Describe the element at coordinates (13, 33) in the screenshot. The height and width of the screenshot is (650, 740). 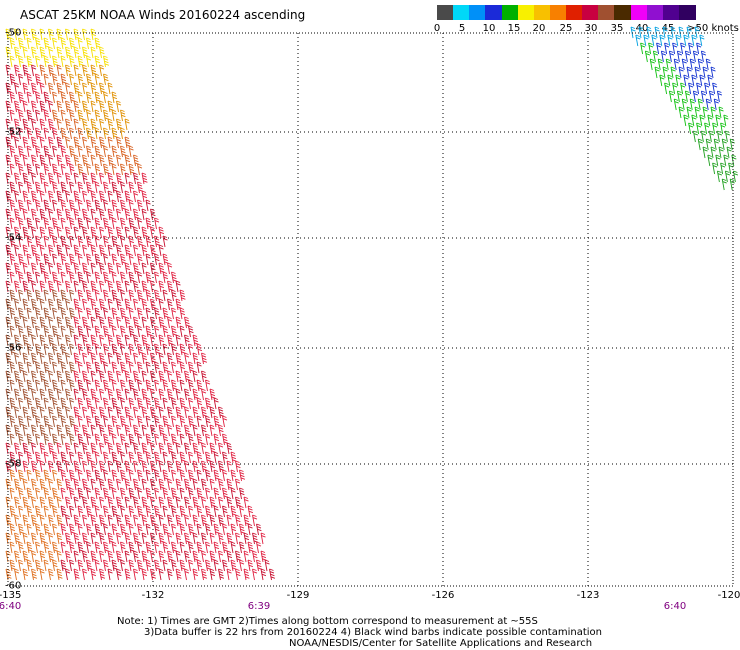
I see `lat-label-50: -50` at that location.